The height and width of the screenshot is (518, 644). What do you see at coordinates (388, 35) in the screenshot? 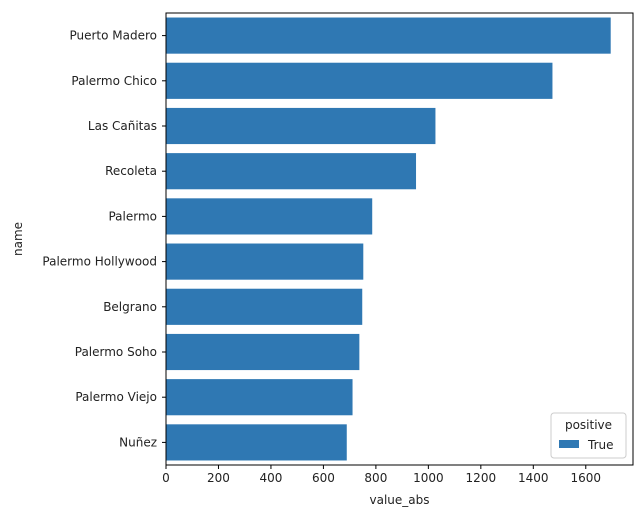
I see `bar-puerto-madero` at bounding box center [388, 35].